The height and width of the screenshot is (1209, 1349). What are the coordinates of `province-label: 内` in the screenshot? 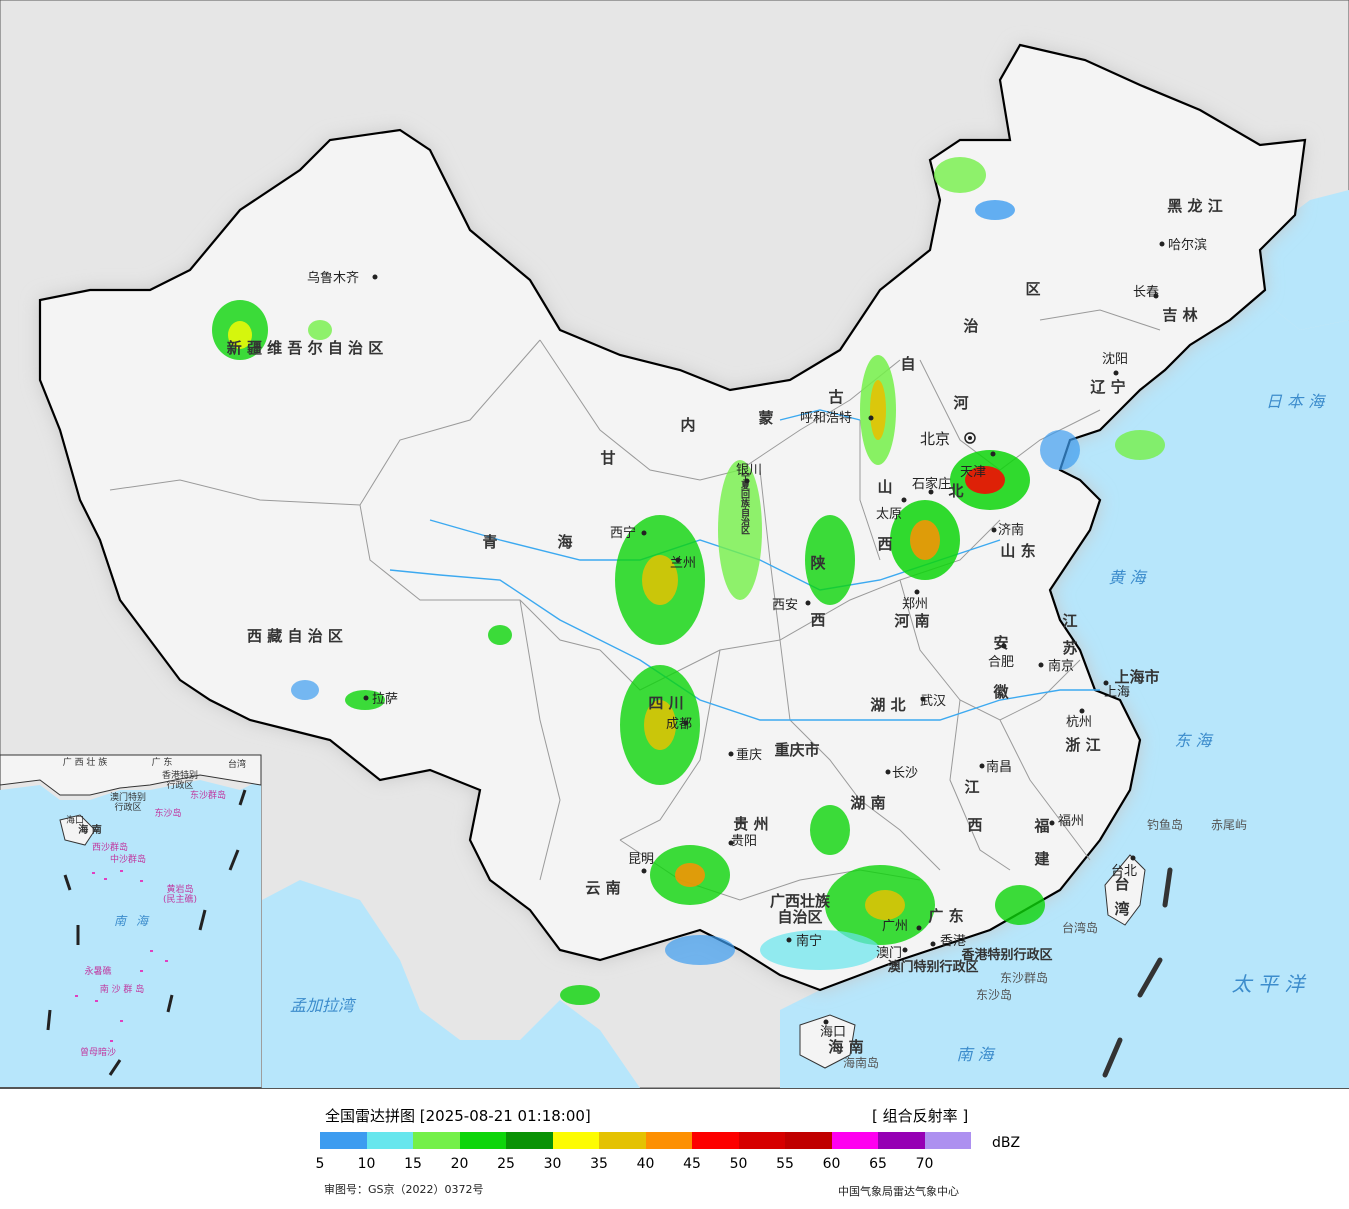 It's located at (687, 425).